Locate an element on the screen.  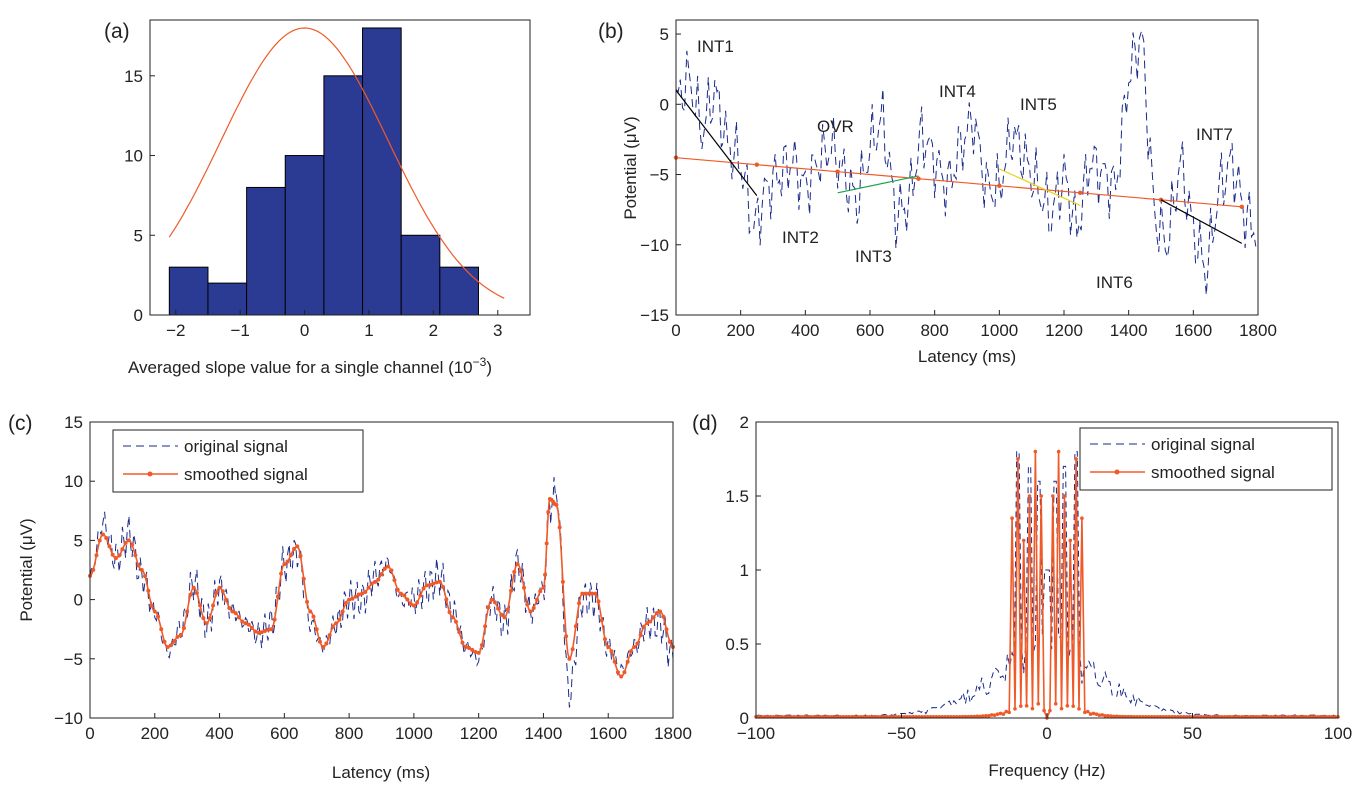
panel-c-label: (c) is located at coordinates (20, 423).